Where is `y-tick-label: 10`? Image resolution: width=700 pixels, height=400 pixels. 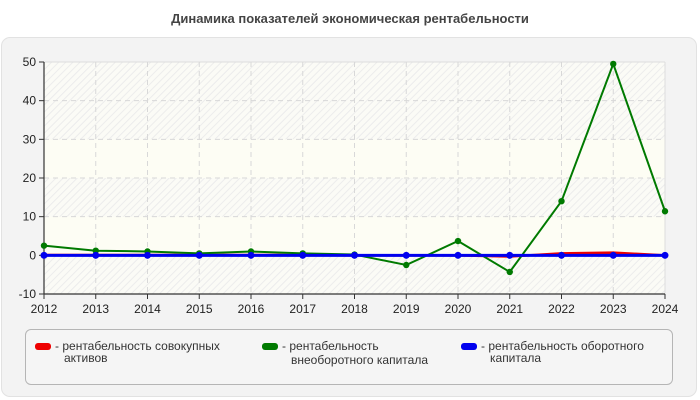
y-tick-label: 10 is located at coordinates (30, 217).